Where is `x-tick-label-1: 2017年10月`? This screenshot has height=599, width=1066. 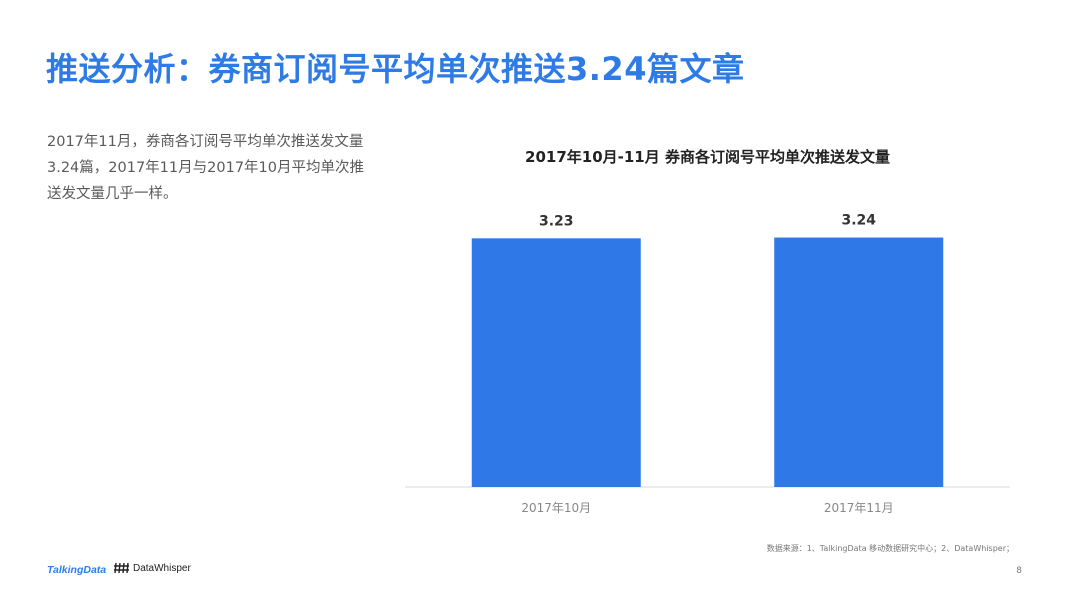 x-tick-label-1: 2017年10月 is located at coordinates (556, 508).